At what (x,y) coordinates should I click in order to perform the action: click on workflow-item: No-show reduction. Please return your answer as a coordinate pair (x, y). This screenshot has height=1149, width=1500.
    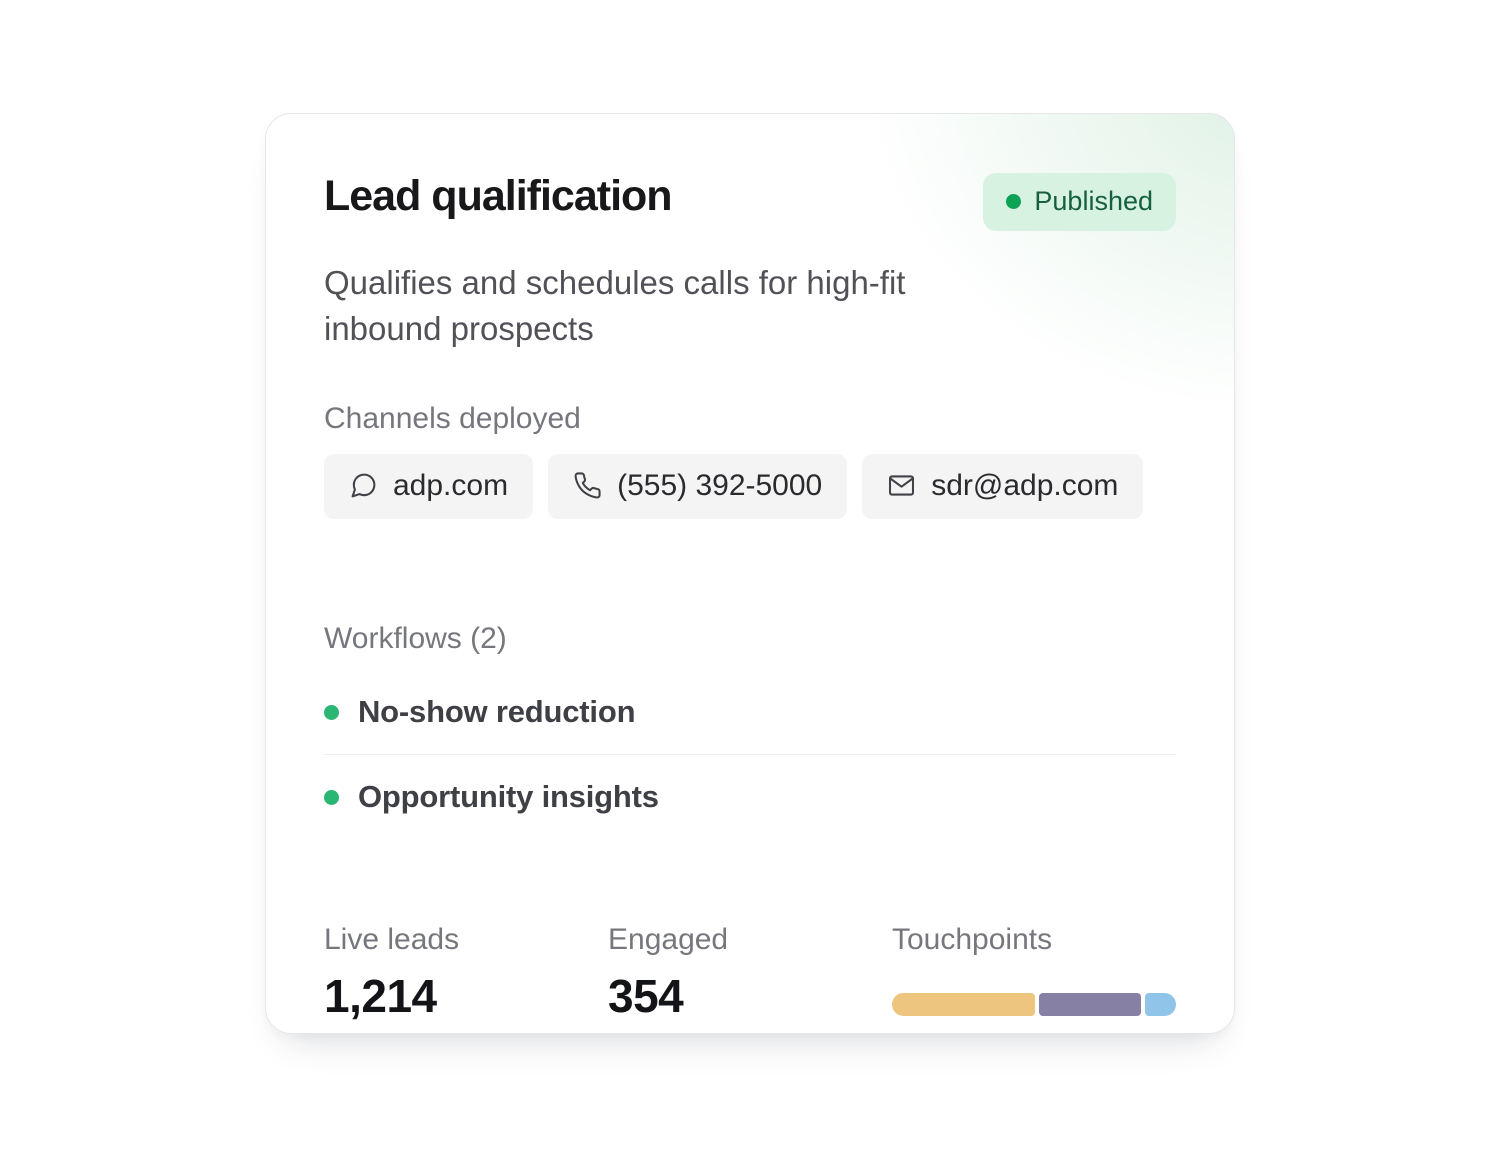
    Looking at the image, I should click on (750, 712).